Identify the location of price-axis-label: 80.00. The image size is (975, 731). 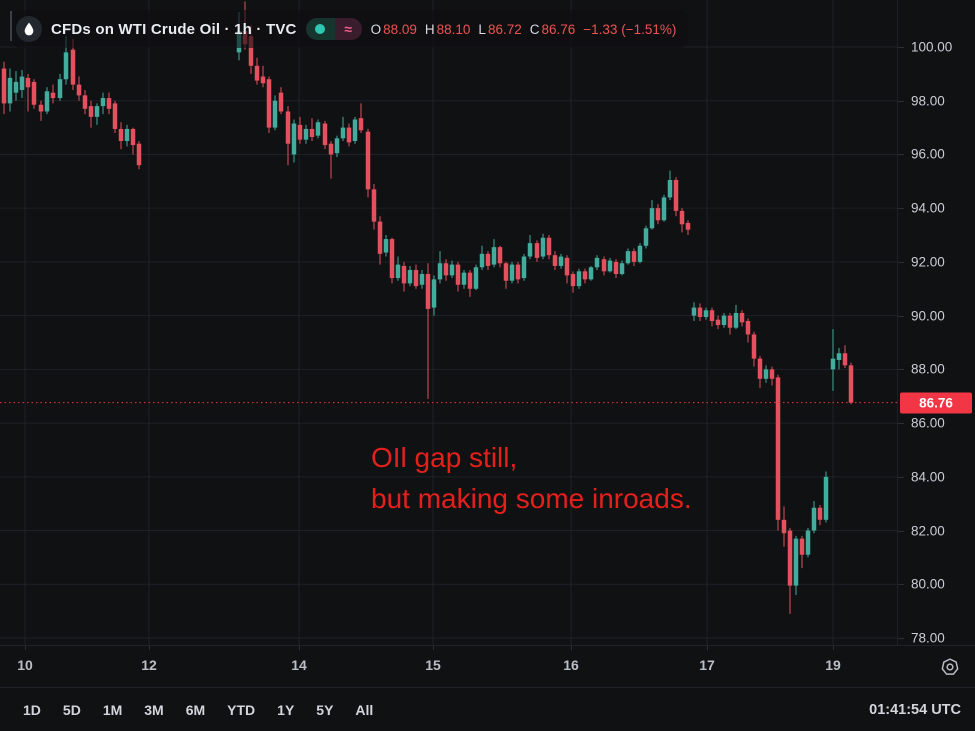
(928, 584).